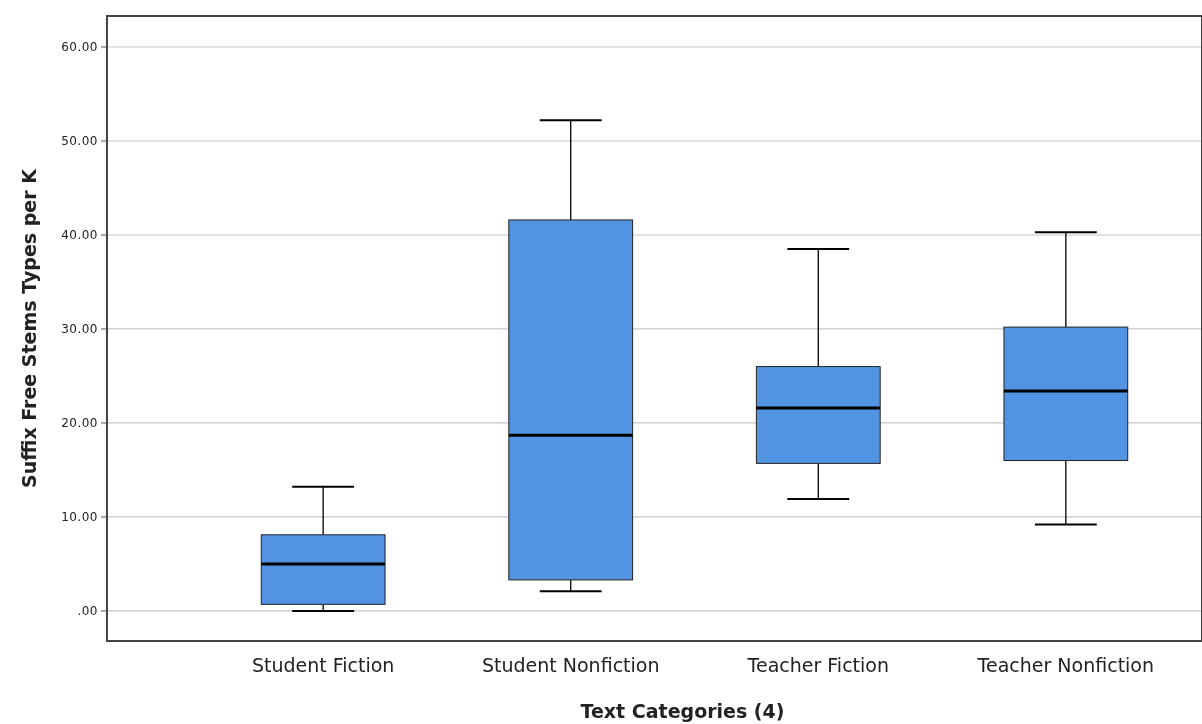  What do you see at coordinates (682, 711) in the screenshot?
I see `x-axis-title: Text Categories (4)` at bounding box center [682, 711].